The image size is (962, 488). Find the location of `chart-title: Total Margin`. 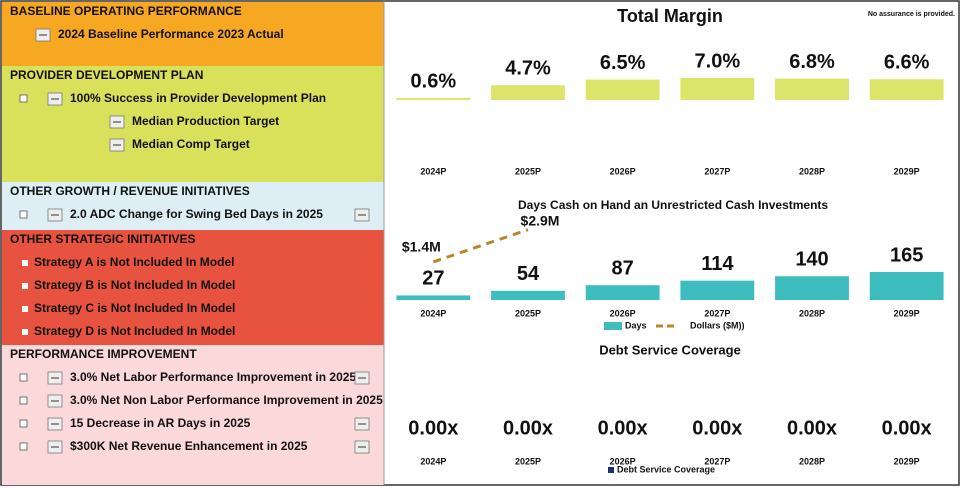

chart-title: Total Margin is located at coordinates (670, 16).